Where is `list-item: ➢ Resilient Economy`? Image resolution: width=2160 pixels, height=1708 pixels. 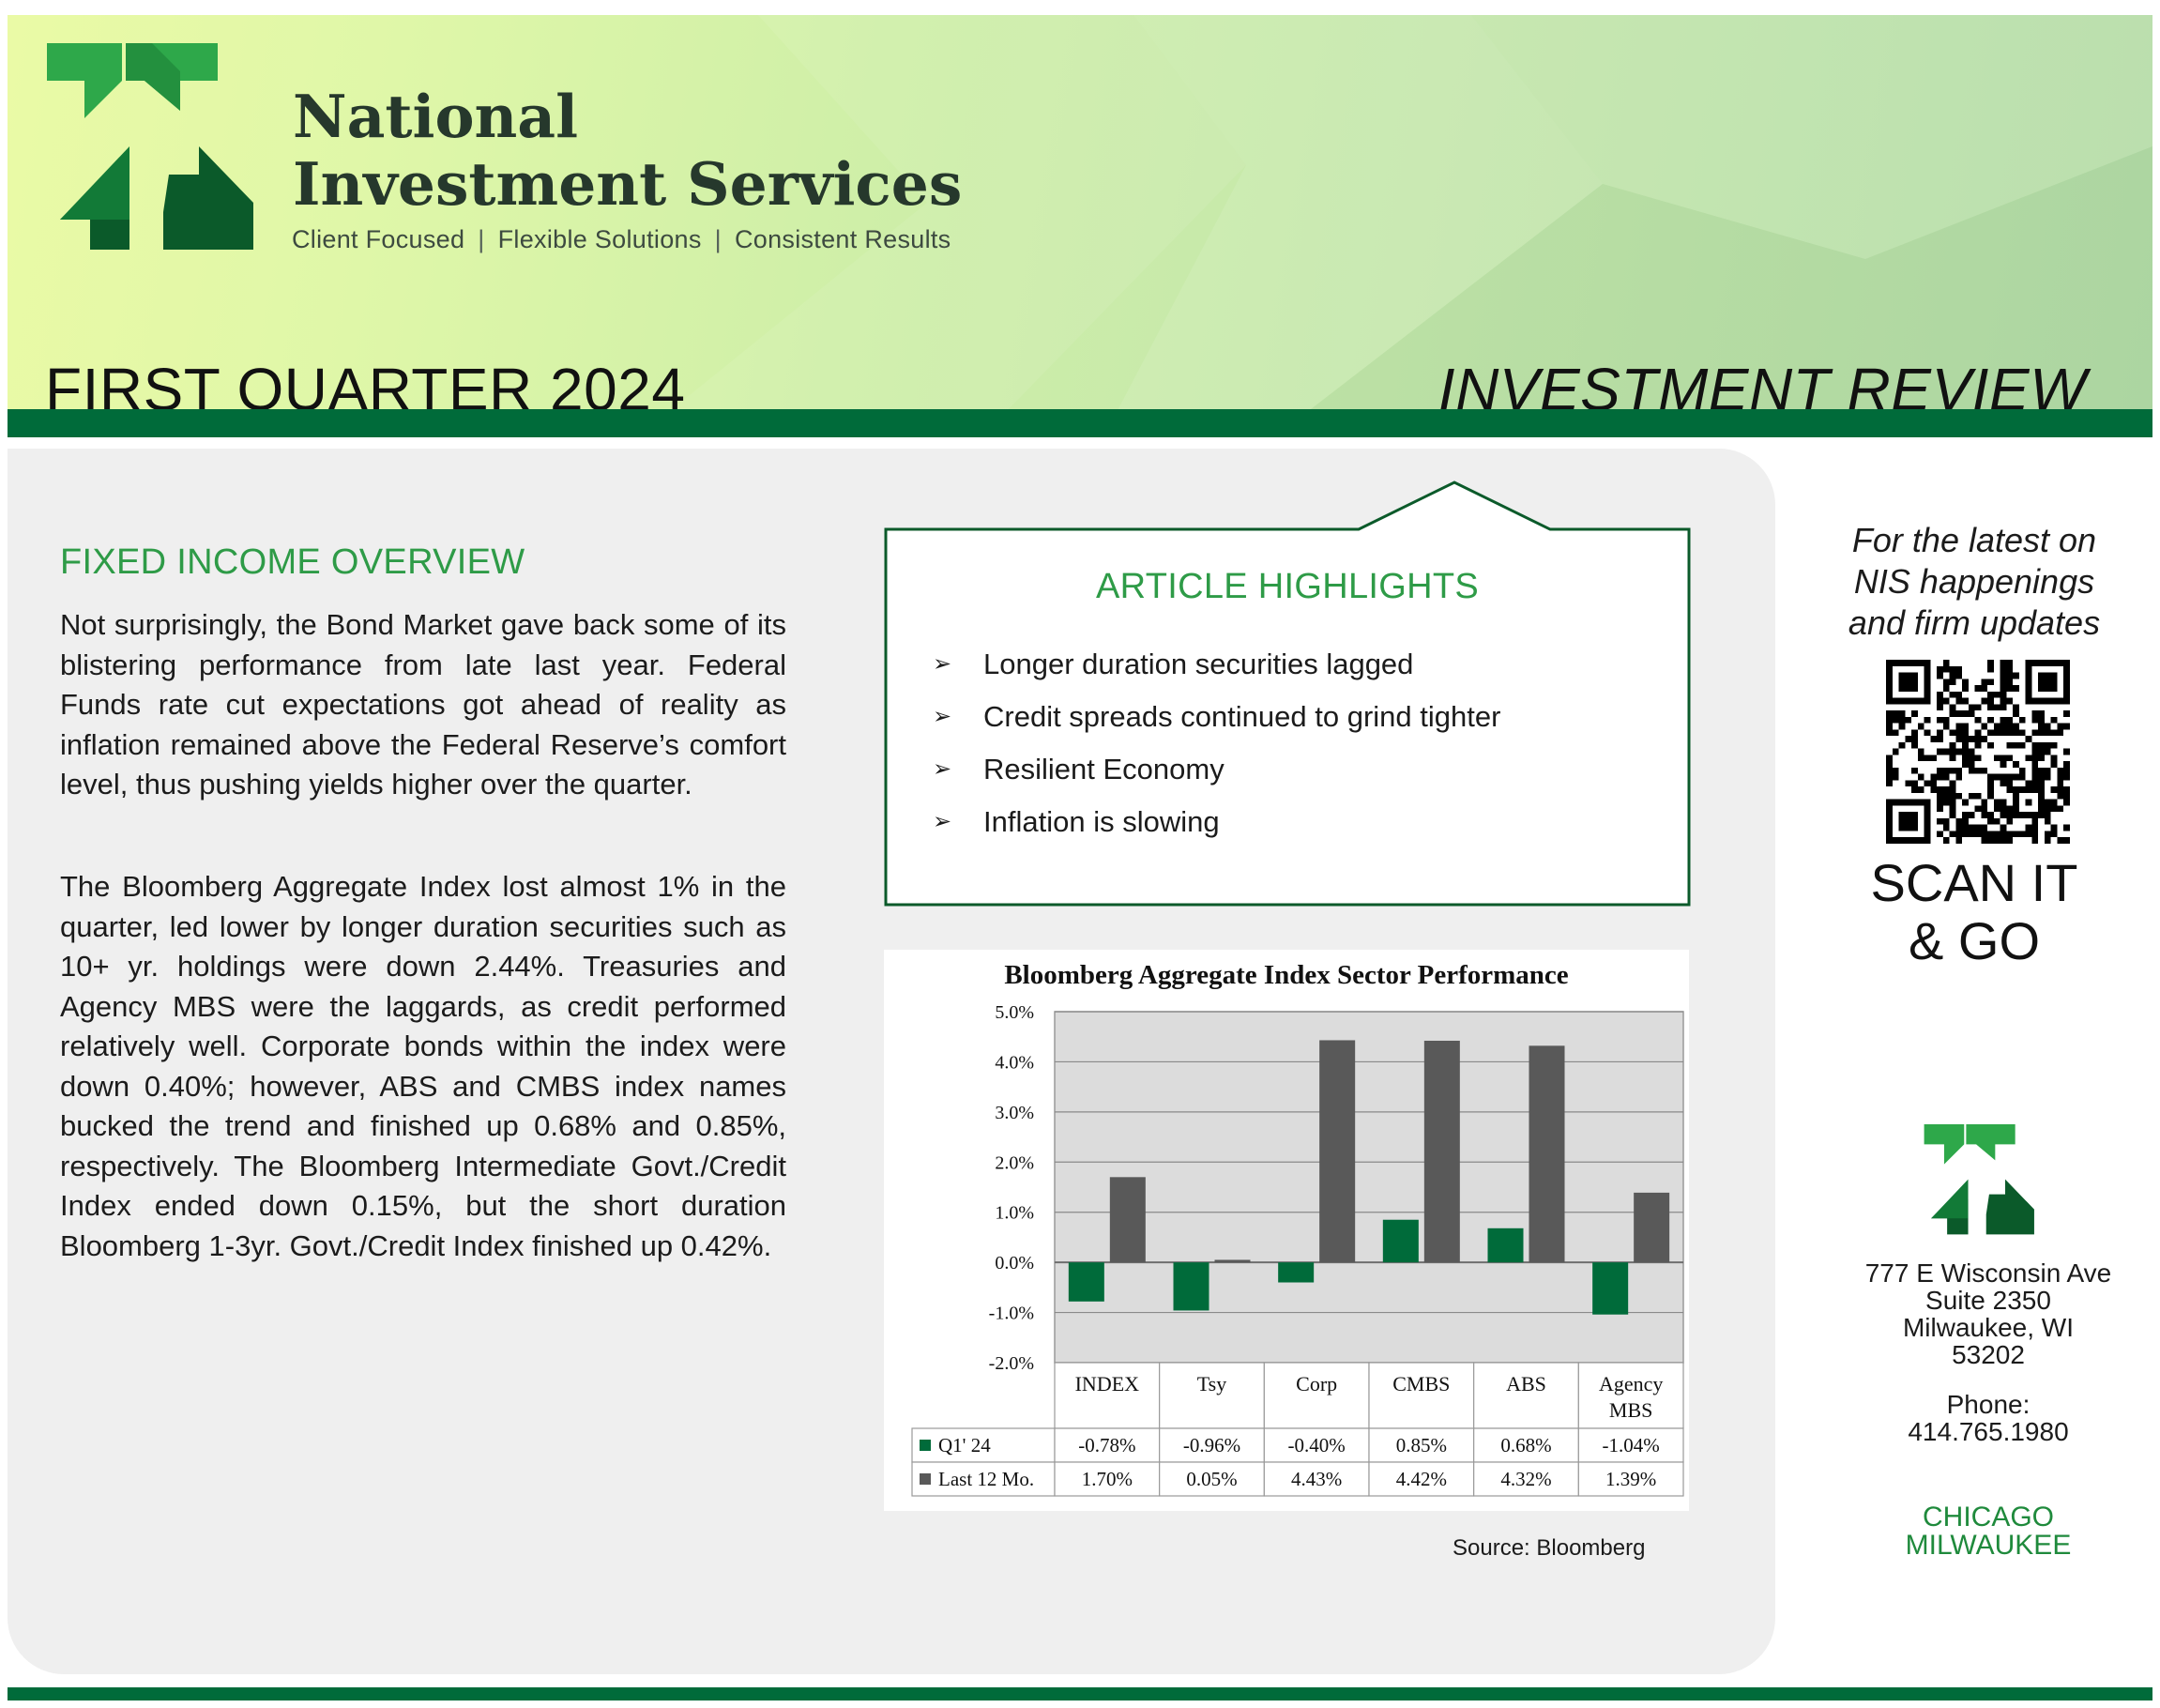
list-item: ➢ Resilient Economy is located at coordinates (1216, 775).